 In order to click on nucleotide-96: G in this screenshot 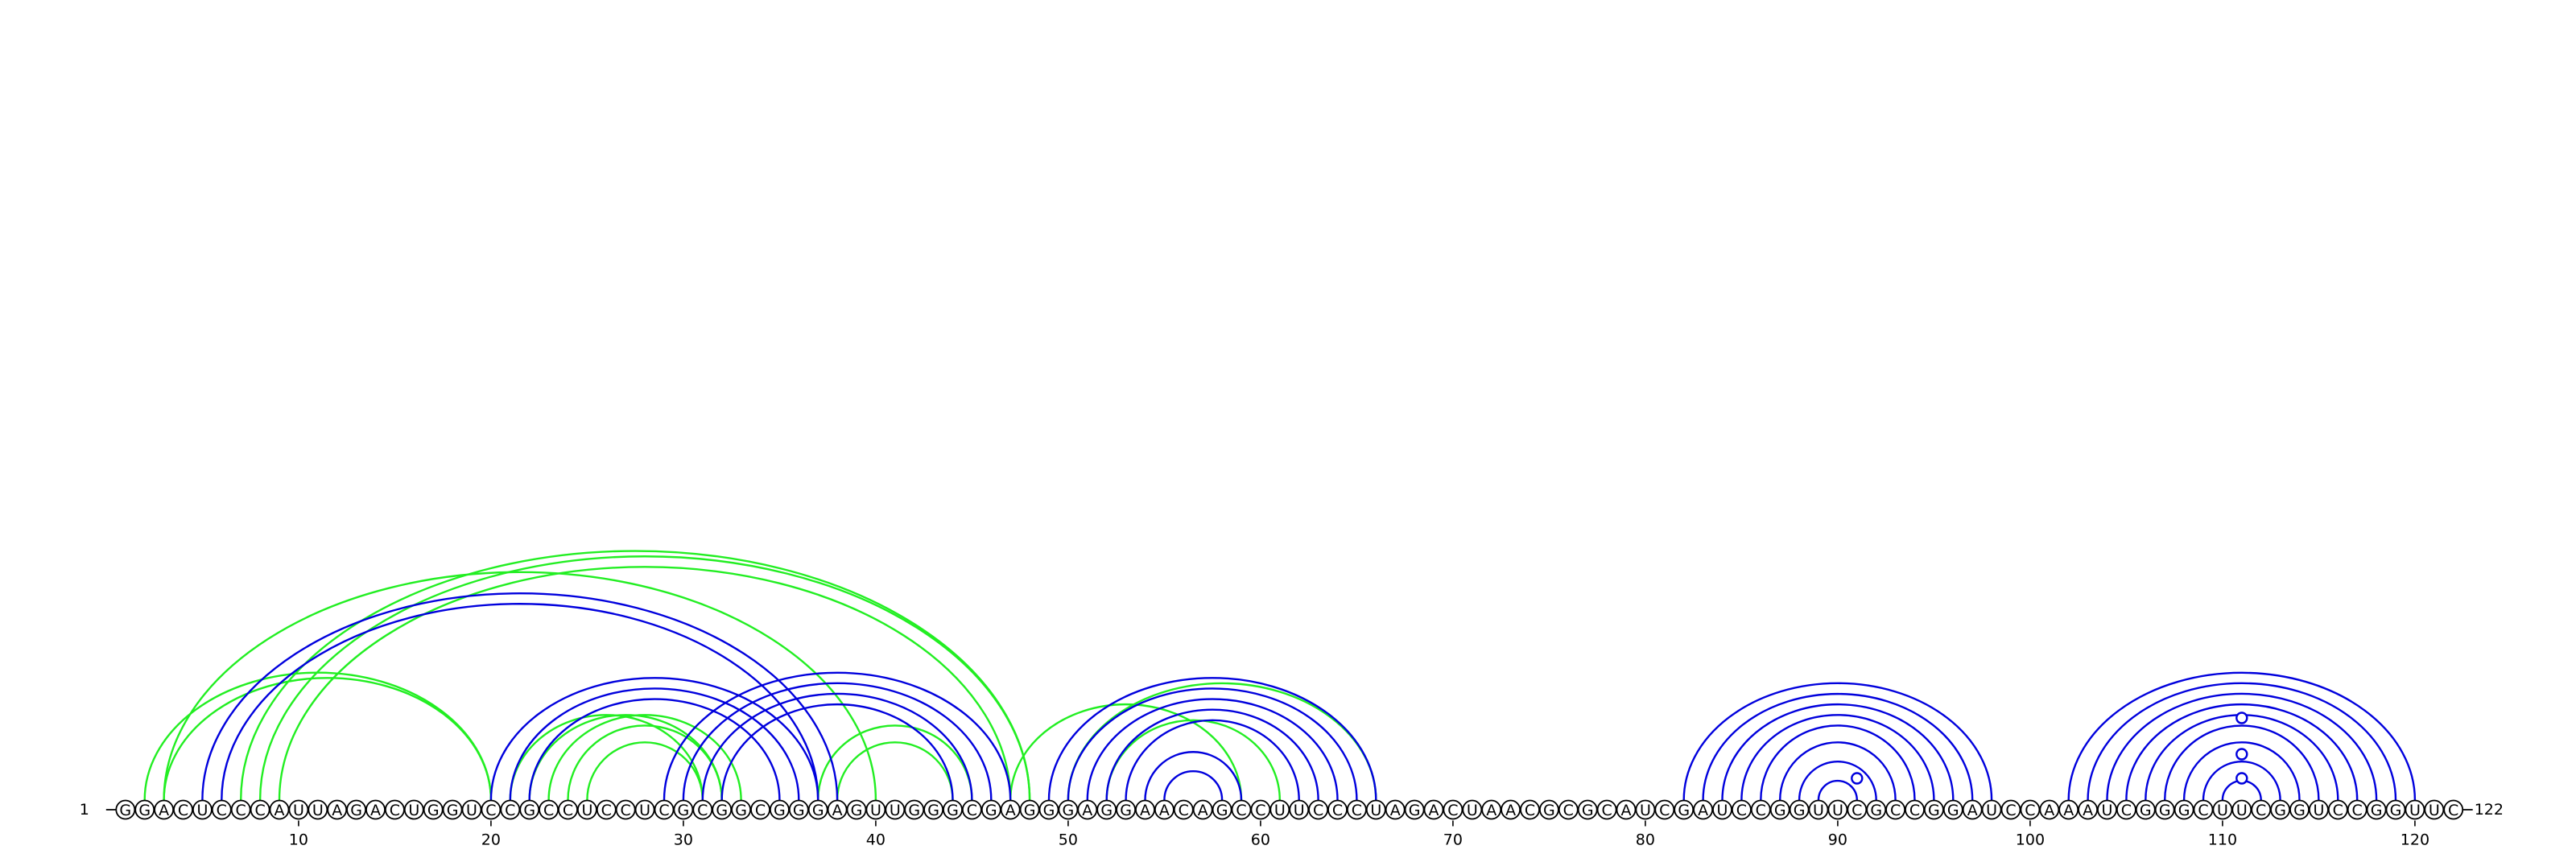, I will do `click(1952, 809)`.